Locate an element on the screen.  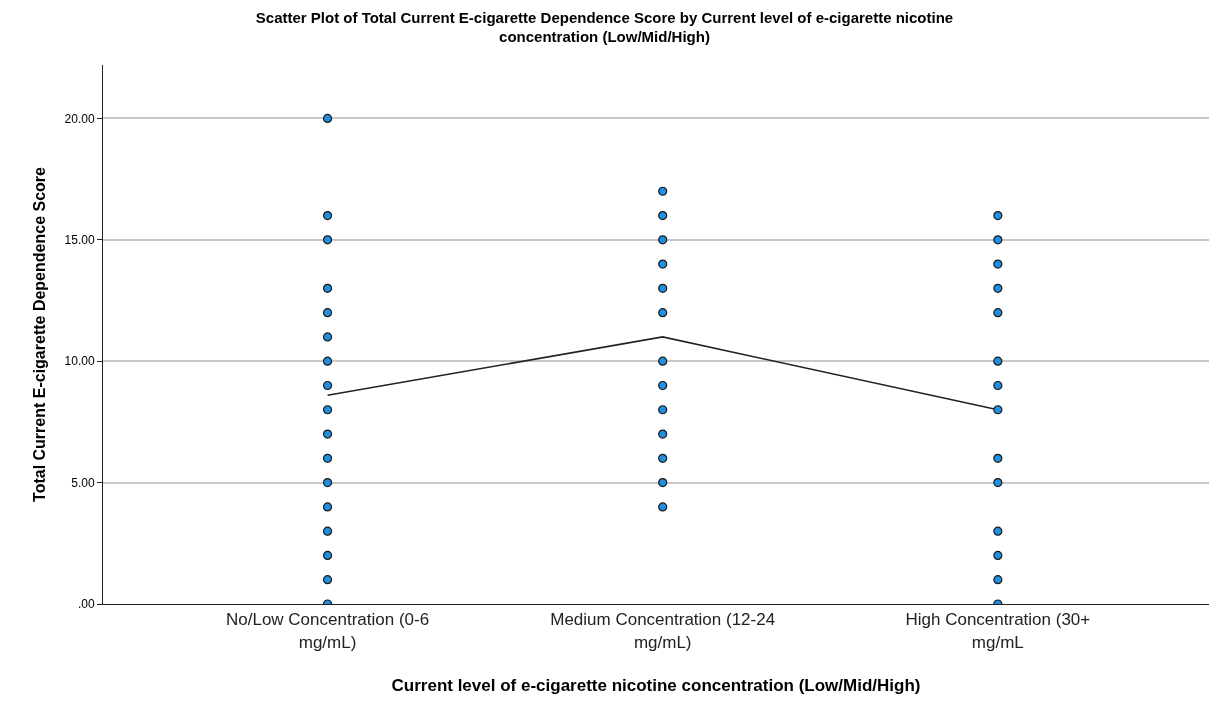
y-axis-title: Total Current E-cigarette Dependence Score is located at coordinates (40, 334).